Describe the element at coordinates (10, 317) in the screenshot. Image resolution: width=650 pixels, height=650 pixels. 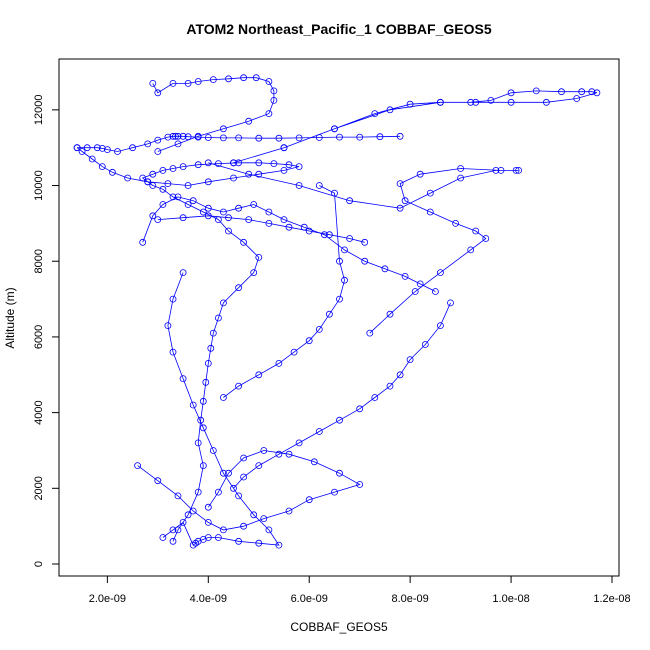
I see `y-axis-label: Altitude (m)` at that location.